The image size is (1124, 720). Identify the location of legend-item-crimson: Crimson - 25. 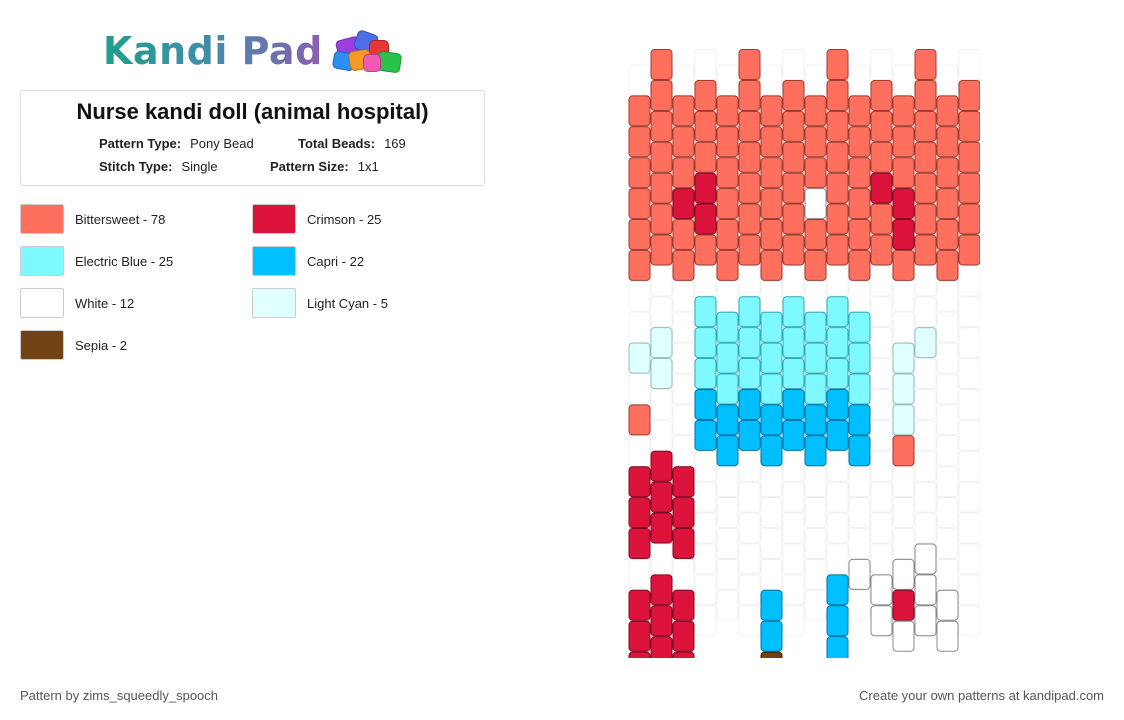
(316, 219).